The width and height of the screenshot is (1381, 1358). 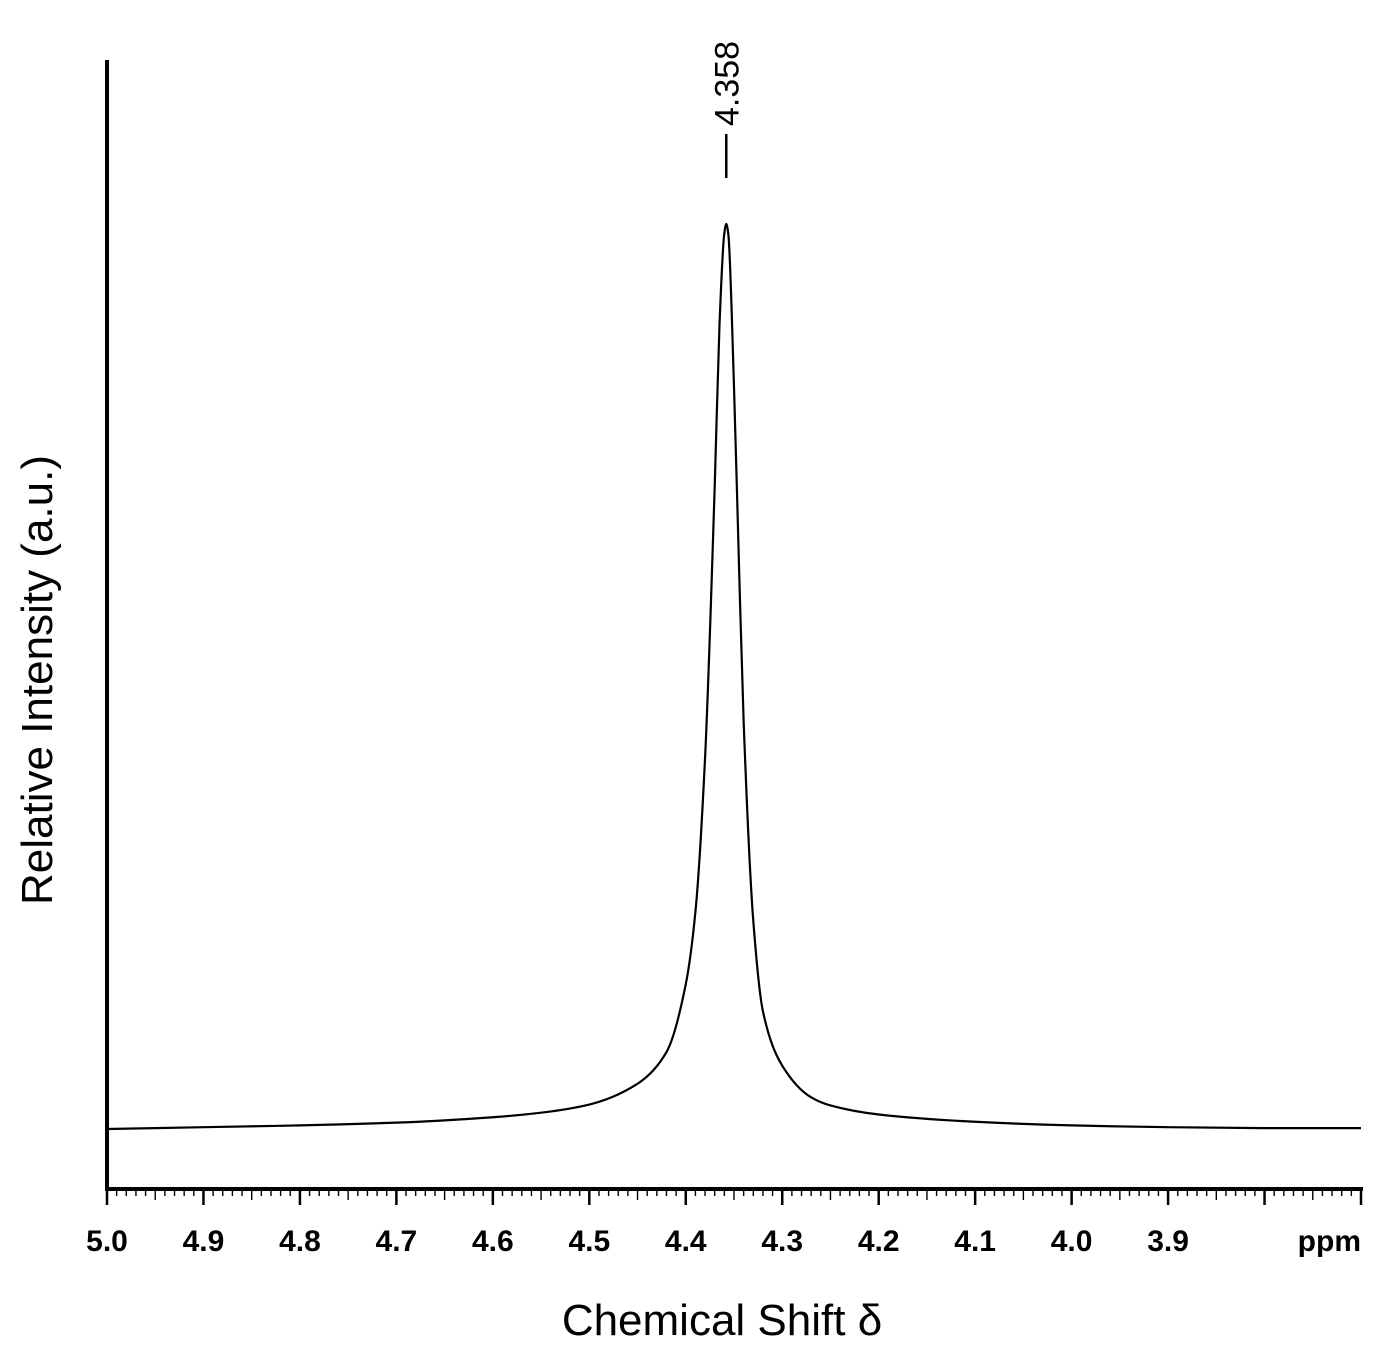 I want to click on y-axis-title: Relative Intensity (a.u.), so click(x=37, y=680).